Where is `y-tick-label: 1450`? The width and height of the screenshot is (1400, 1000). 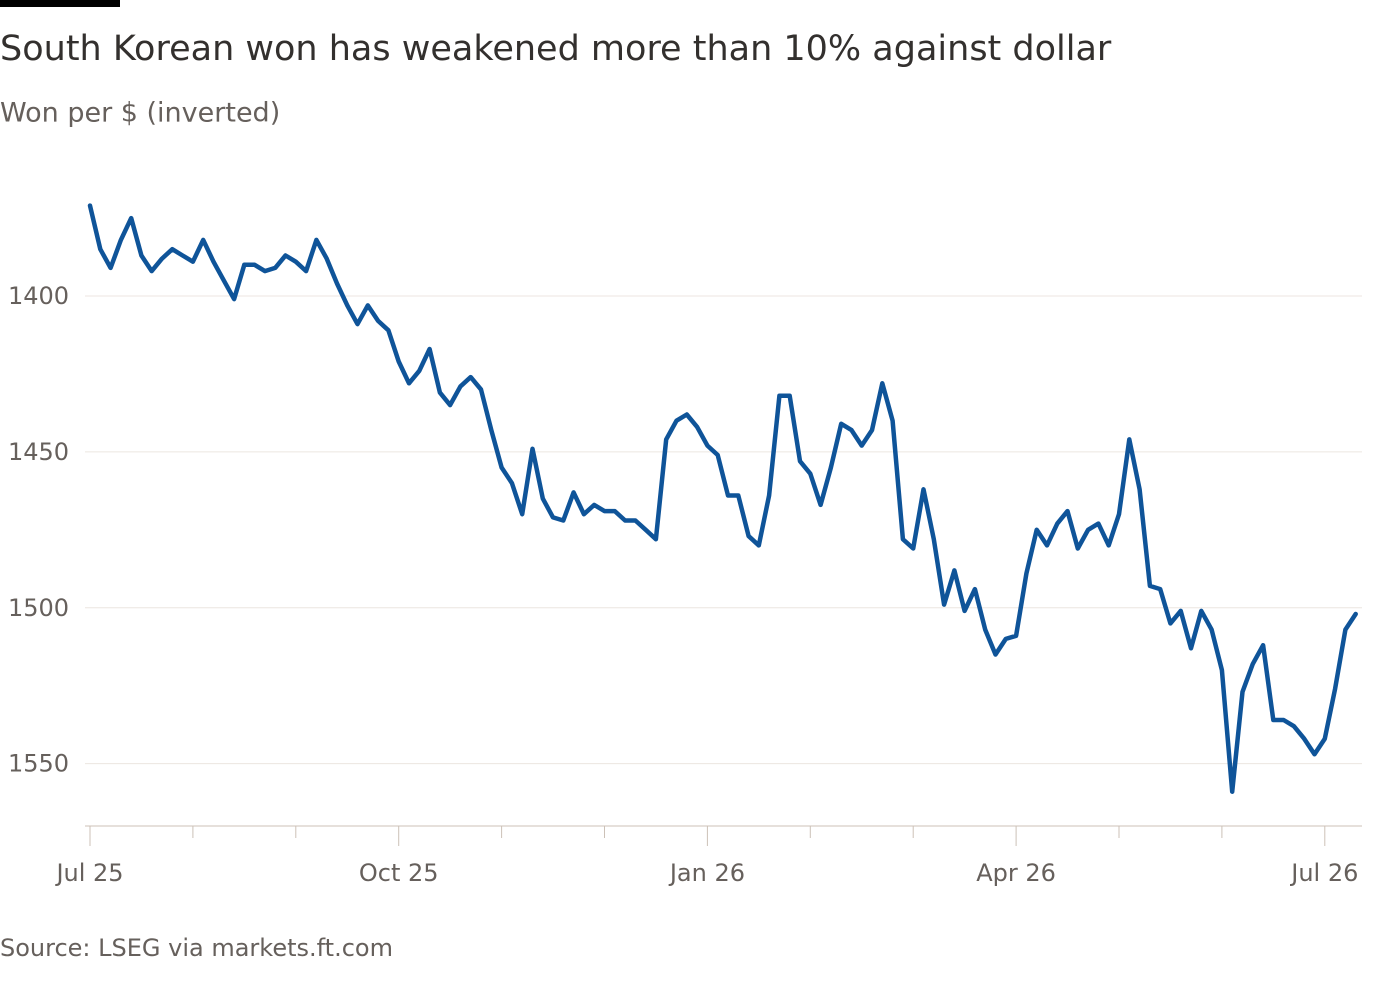
y-tick-label: 1450 is located at coordinates (38, 452).